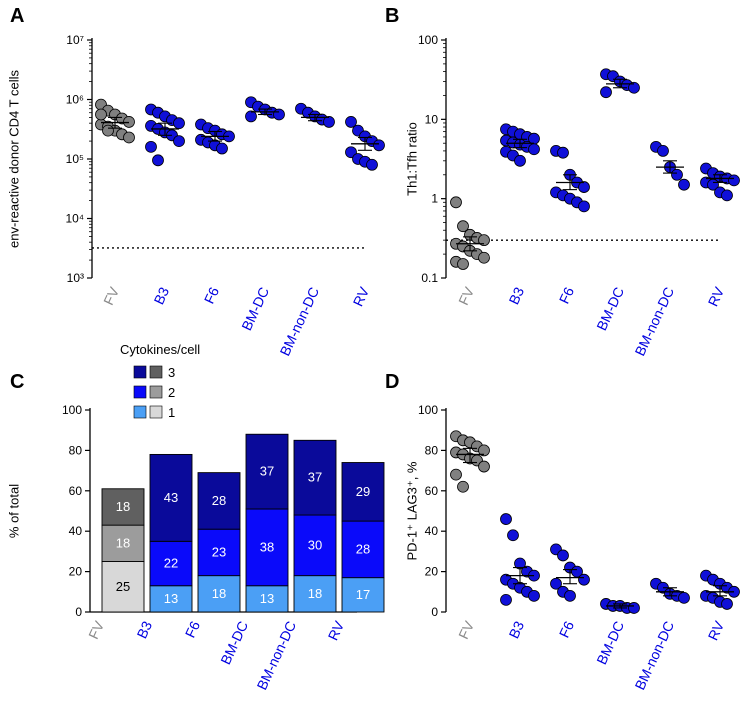  What do you see at coordinates (76, 491) in the screenshot?
I see `y-tick-label: 60` at bounding box center [76, 491].